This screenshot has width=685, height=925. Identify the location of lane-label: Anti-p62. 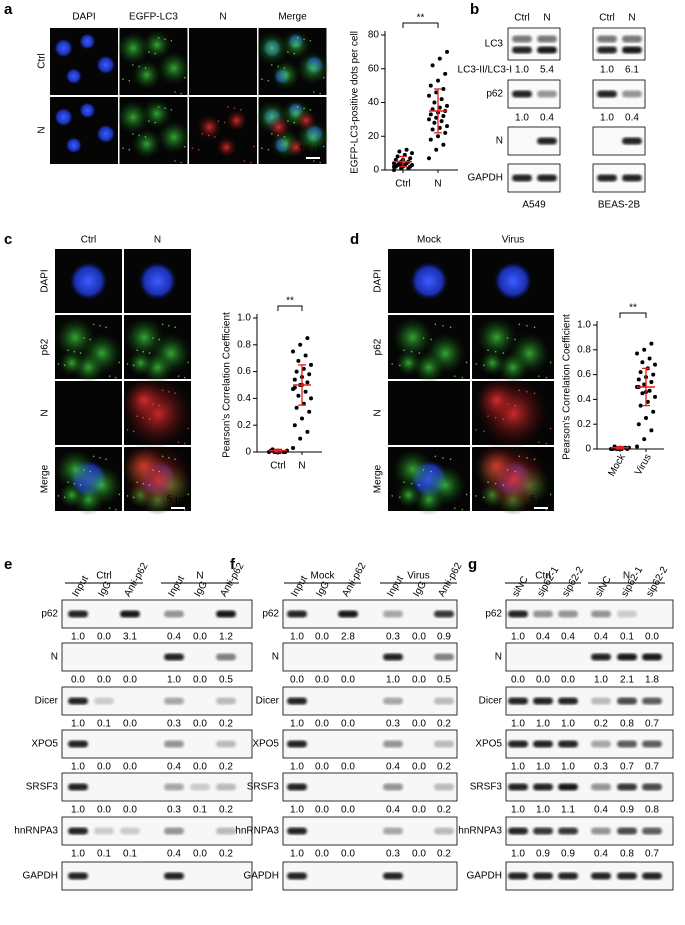
(450, 580).